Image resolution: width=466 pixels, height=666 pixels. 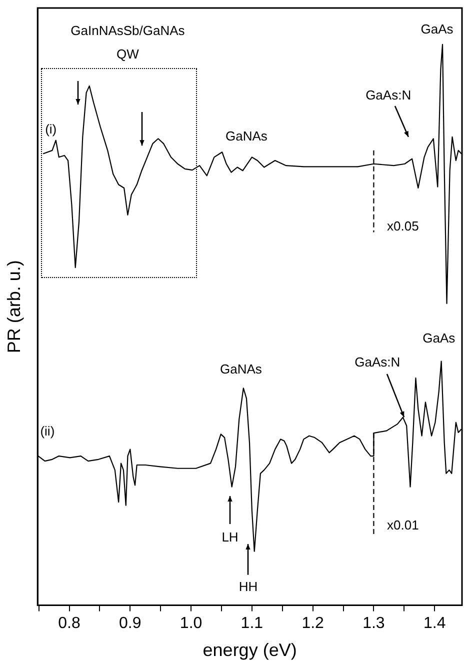 What do you see at coordinates (128, 30) in the screenshot?
I see `text: GaInNAsSb/GaNAs` at bounding box center [128, 30].